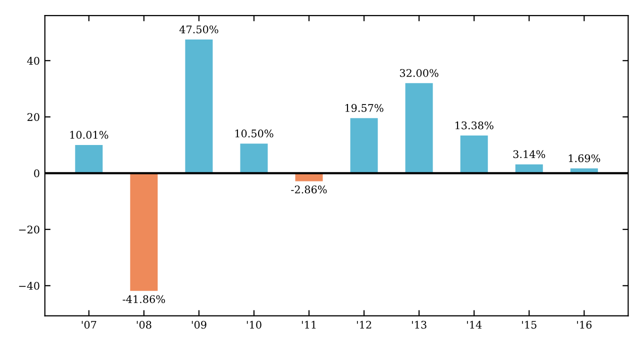 The image size is (641, 347). I want to click on y-tick-label: −40, so click(29, 286).